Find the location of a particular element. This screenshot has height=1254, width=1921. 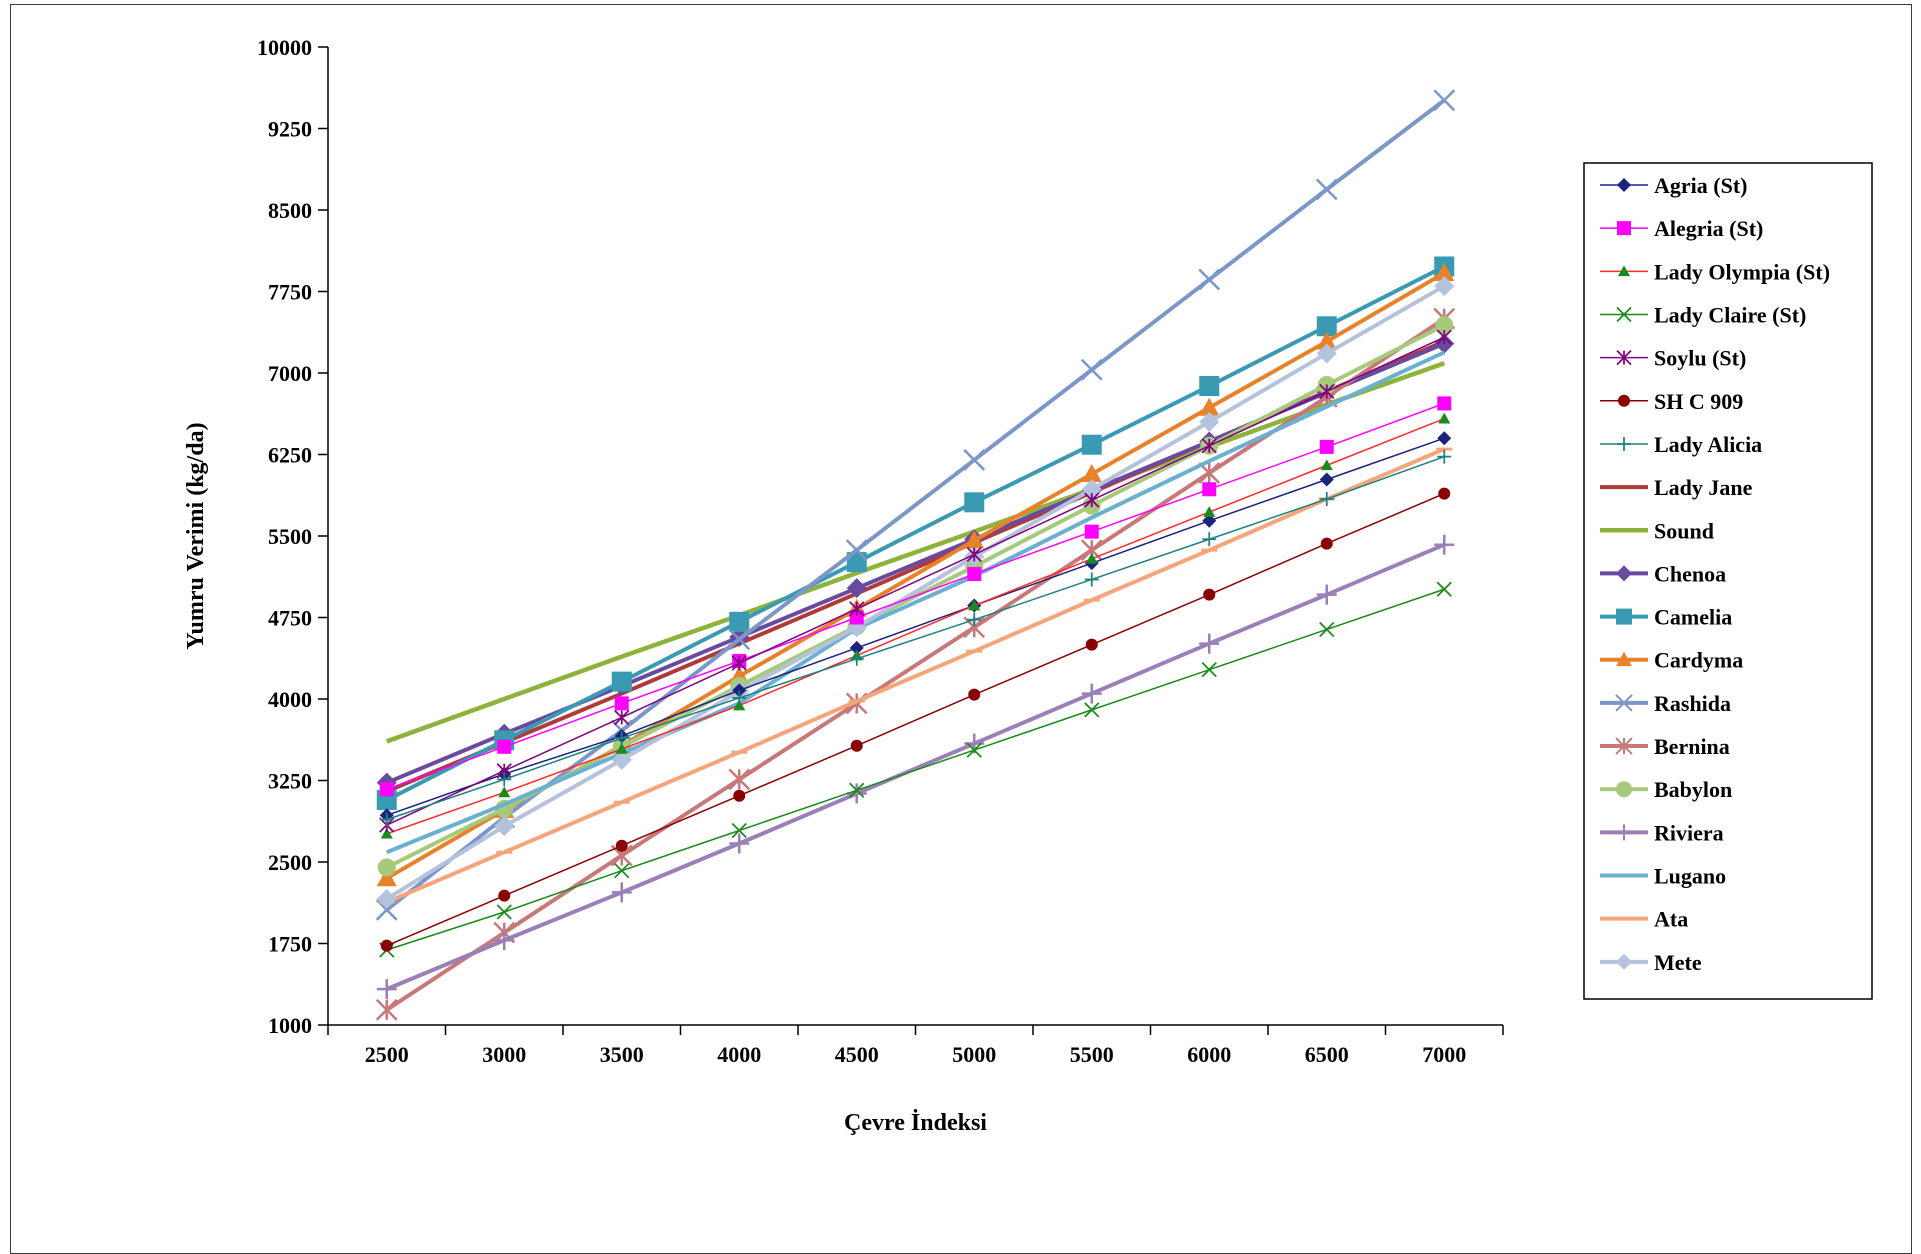

legend-item: Bernina is located at coordinates (1665, 746).